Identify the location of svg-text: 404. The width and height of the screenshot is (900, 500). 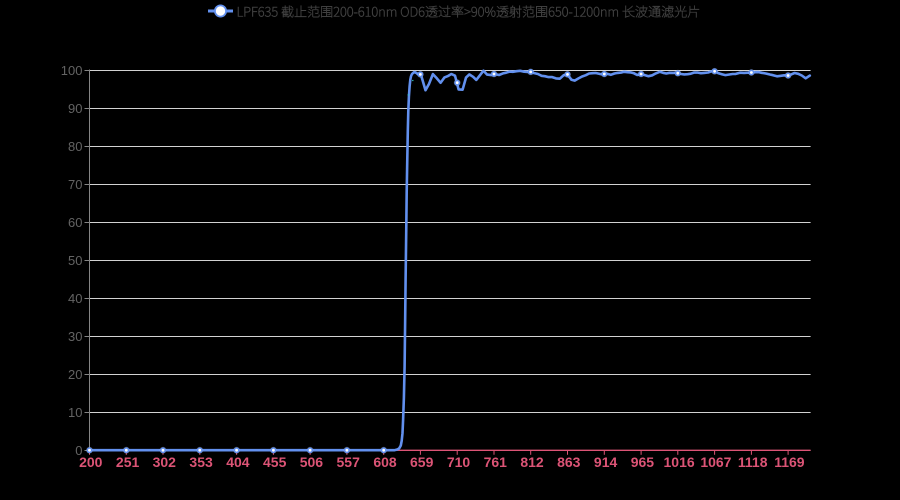
(238, 462).